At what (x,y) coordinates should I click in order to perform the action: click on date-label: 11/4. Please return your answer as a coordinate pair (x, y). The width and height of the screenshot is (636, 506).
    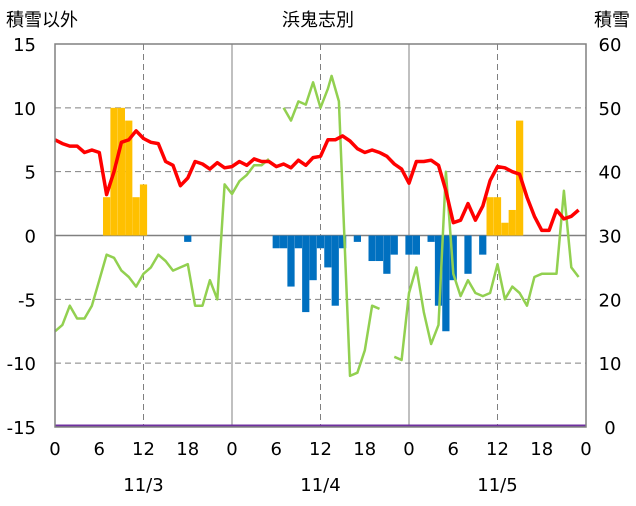
    Looking at the image, I should click on (320, 485).